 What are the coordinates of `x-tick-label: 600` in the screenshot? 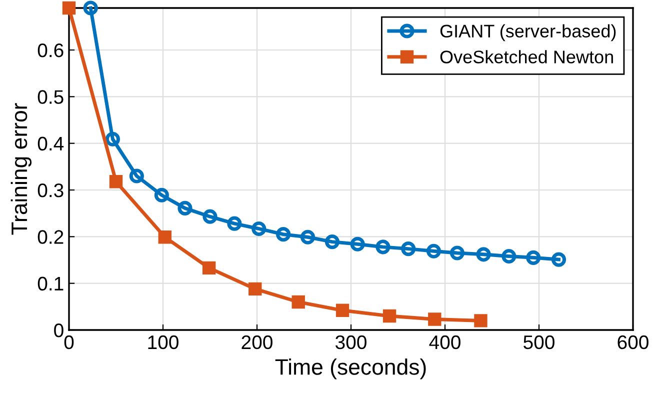 It's located at (633, 342).